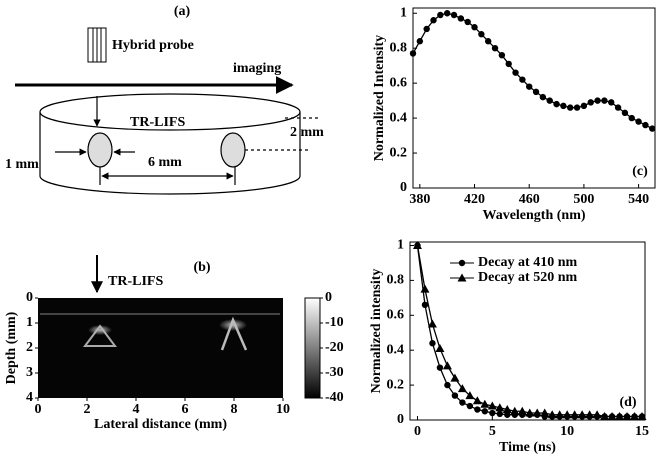 The height and width of the screenshot is (464, 663). I want to click on x-tick-label: 0, so click(38, 409).